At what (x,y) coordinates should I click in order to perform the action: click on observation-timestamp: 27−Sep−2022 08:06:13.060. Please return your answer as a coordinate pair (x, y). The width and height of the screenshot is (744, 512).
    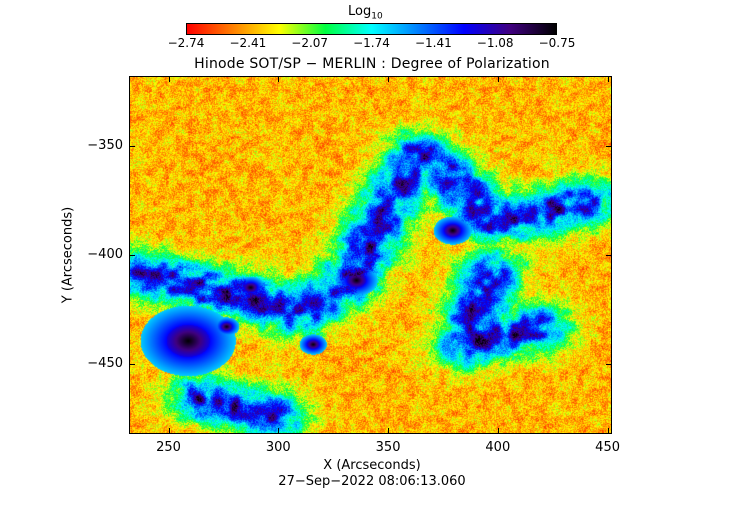
    Looking at the image, I should click on (372, 481).